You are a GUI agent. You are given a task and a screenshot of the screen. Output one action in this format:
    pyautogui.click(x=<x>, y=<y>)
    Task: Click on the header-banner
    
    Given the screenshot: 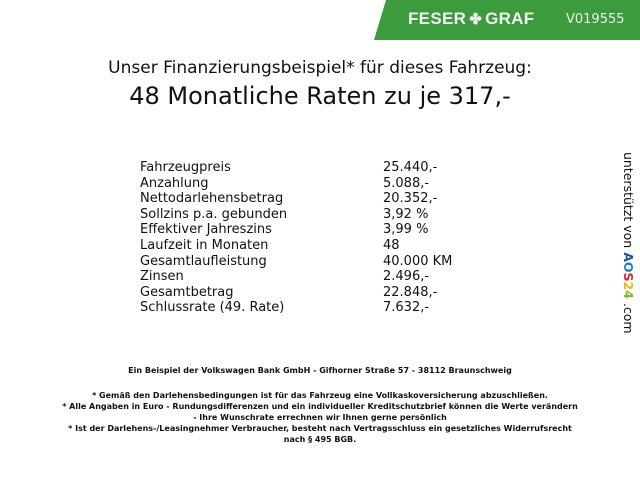 What is the action you would take?
    pyautogui.click(x=507, y=20)
    